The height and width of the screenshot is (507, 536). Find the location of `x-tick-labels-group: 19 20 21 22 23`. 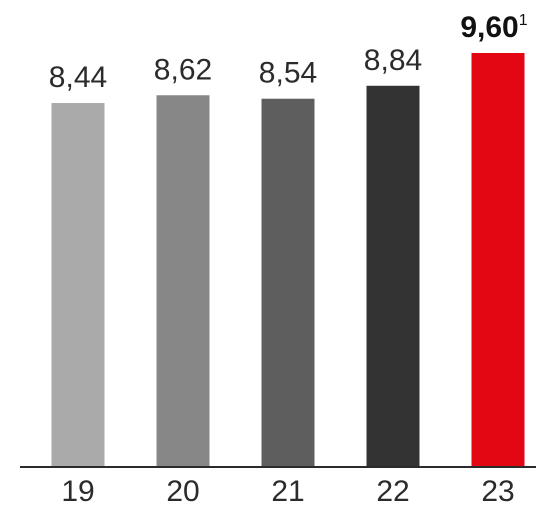

x-tick-labels-group: 19 20 21 22 23 is located at coordinates (287, 491).